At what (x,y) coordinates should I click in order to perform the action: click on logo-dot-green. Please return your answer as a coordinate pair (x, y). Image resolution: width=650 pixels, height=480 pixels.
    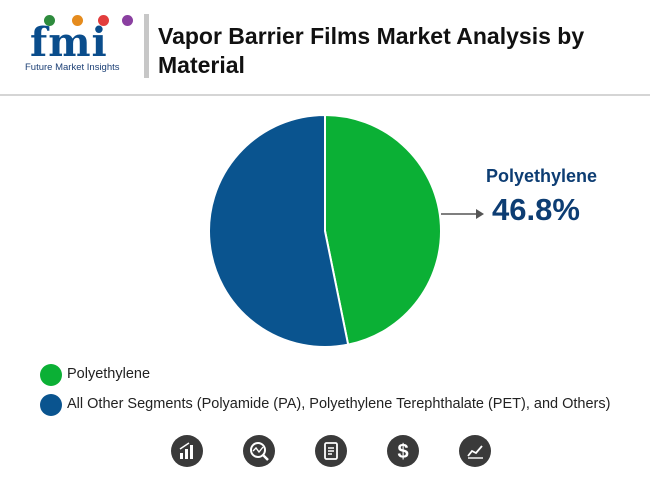
    Looking at the image, I should click on (49, 20).